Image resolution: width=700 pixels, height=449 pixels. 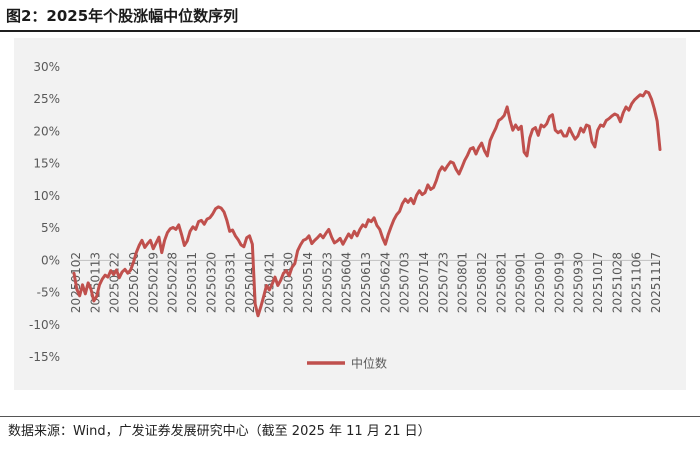 I want to click on x-tick-label: 20250228, so click(x=173, y=282).